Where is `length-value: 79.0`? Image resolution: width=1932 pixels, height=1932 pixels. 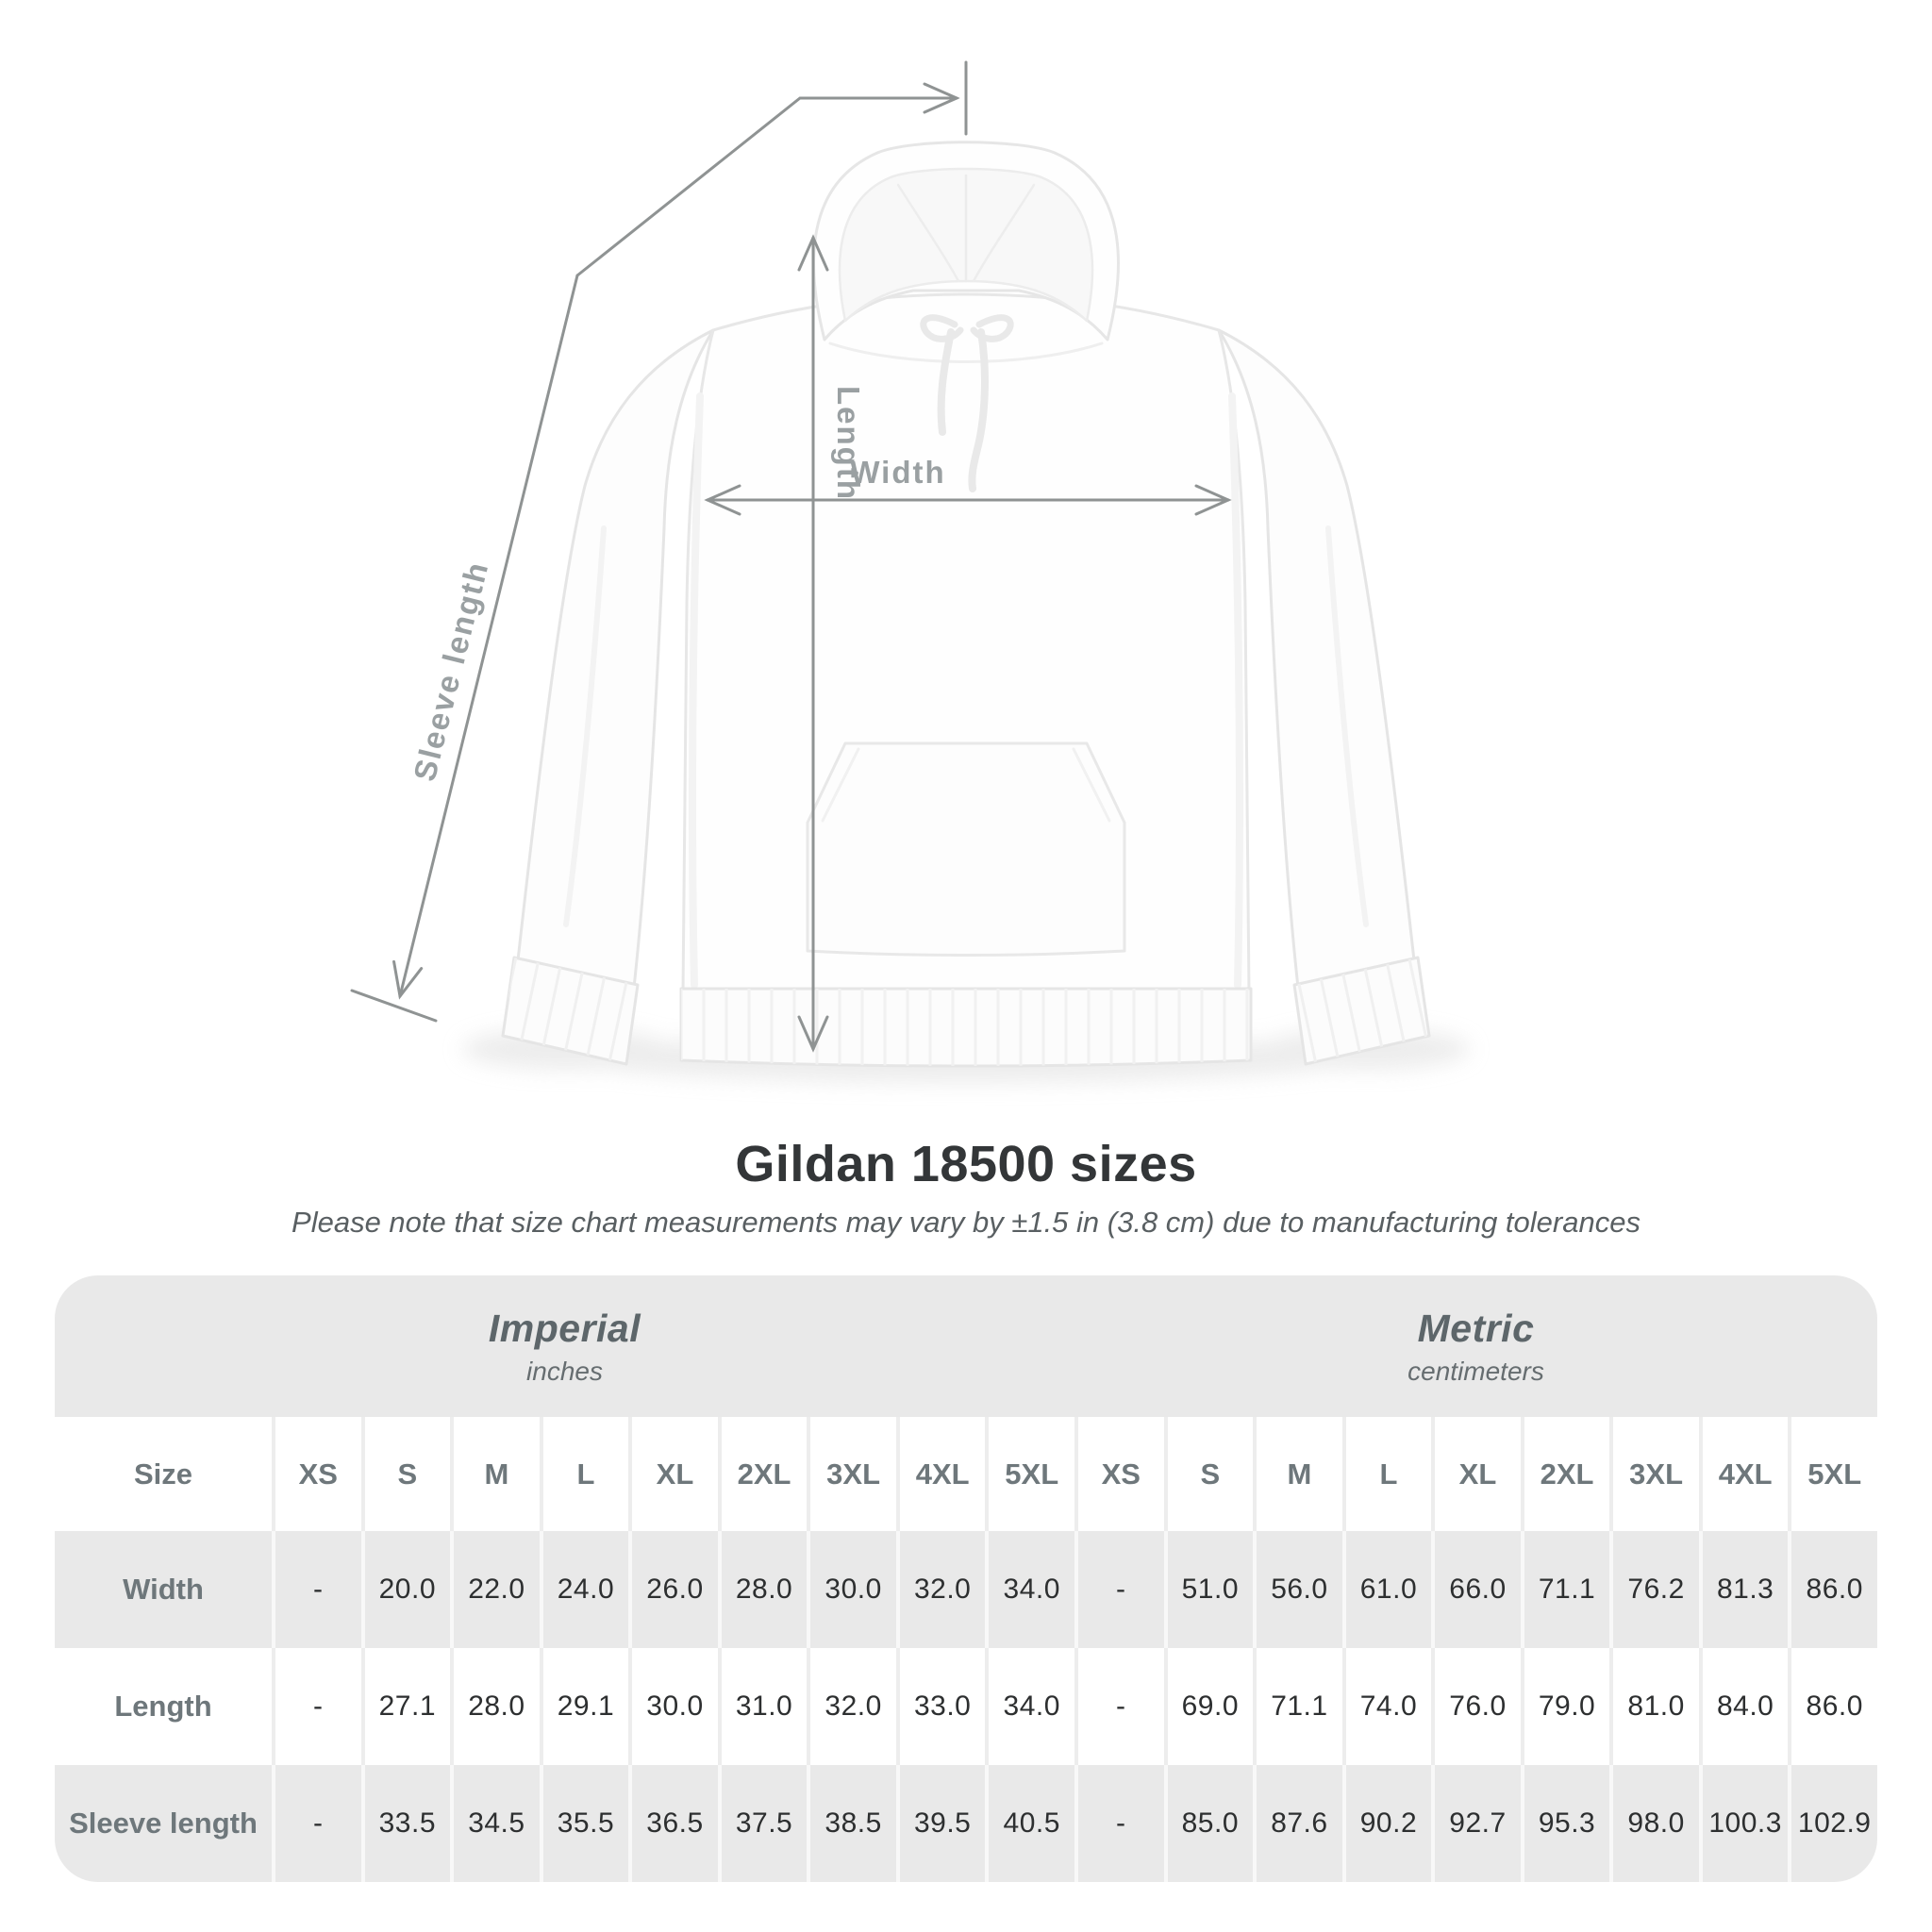
length-value: 79.0 is located at coordinates (1565, 1706).